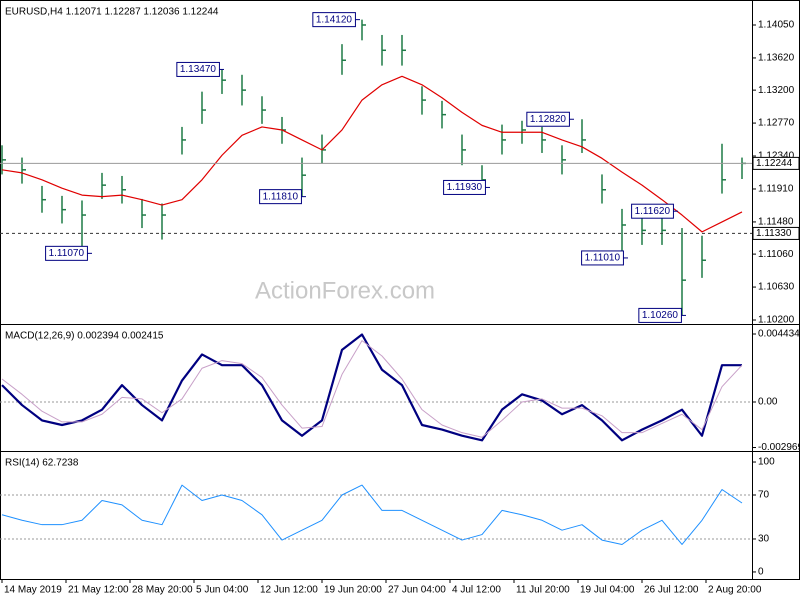  Describe the element at coordinates (776, 222) in the screenshot. I see `y-tick-label: 1.11480` at that location.